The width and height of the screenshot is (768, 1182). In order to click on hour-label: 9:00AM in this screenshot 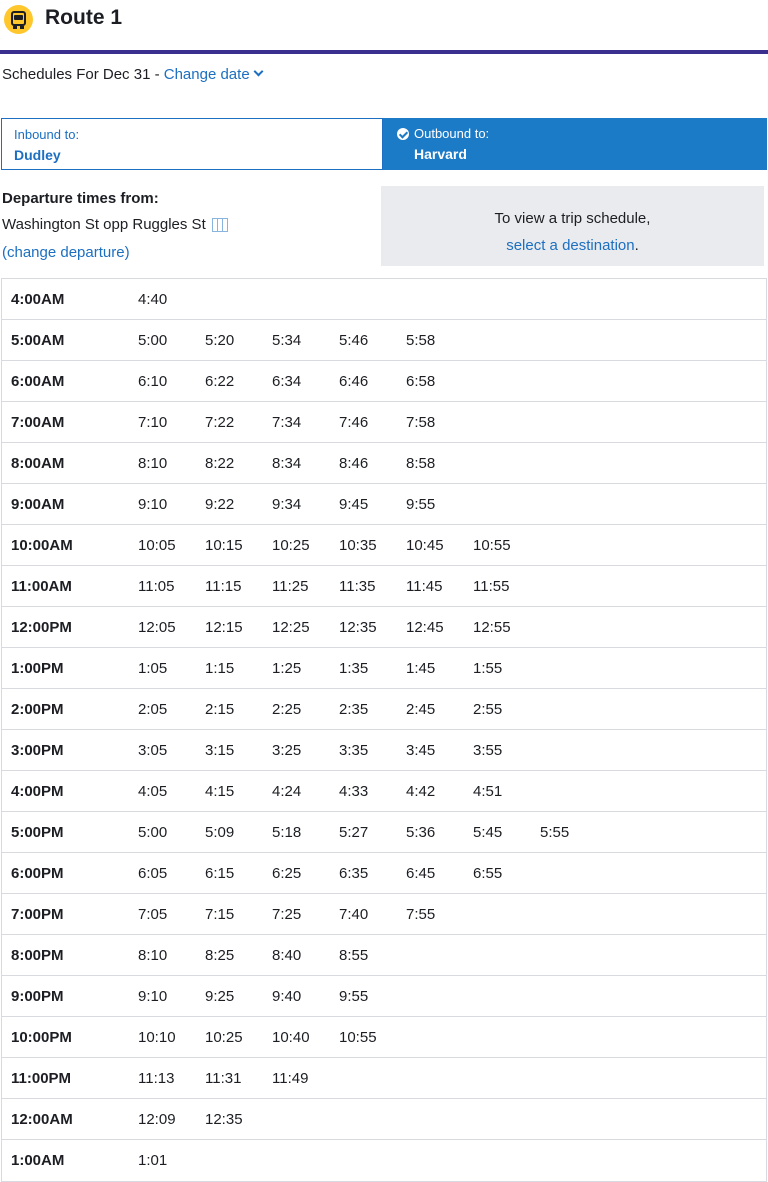, I will do `click(38, 504)`.